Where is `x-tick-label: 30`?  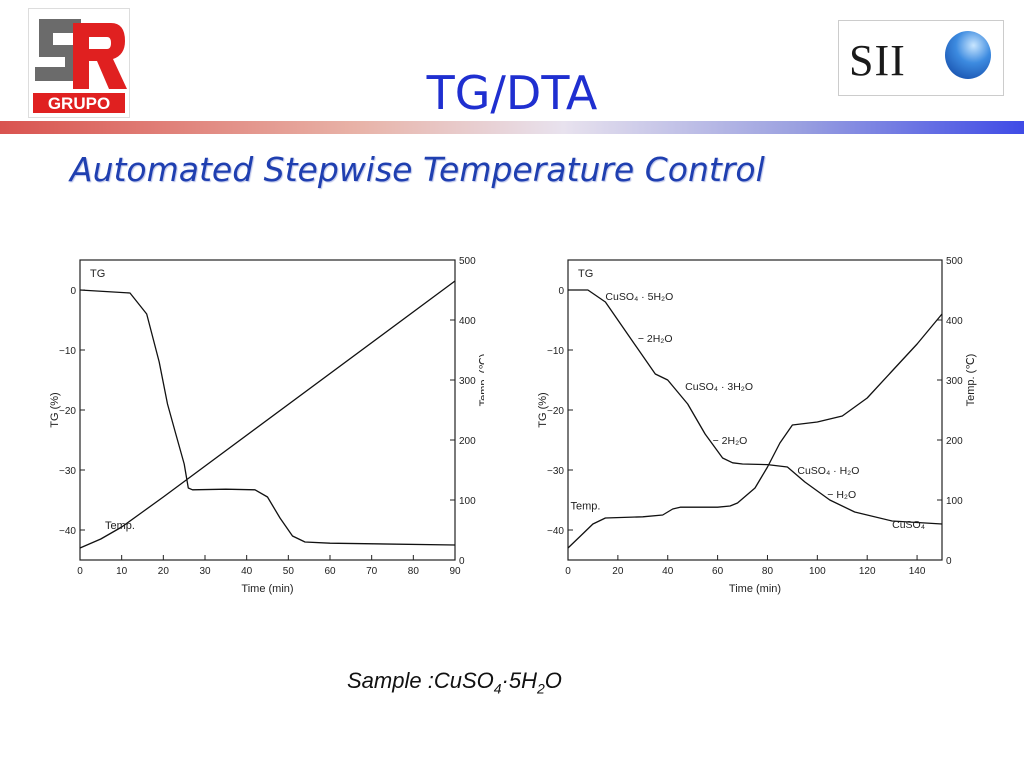
x-tick-label: 30 is located at coordinates (205, 571).